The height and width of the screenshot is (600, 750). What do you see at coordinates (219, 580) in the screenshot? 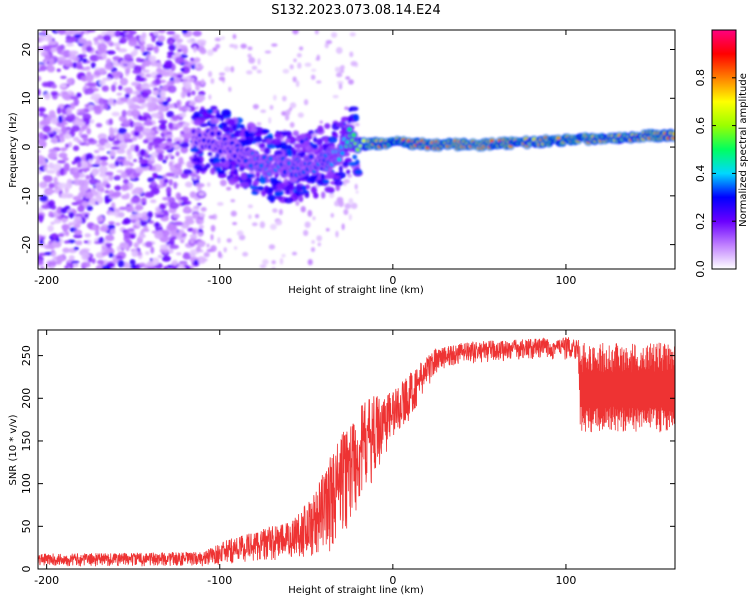
I see `snr-x-tick-label: -100` at bounding box center [219, 580].